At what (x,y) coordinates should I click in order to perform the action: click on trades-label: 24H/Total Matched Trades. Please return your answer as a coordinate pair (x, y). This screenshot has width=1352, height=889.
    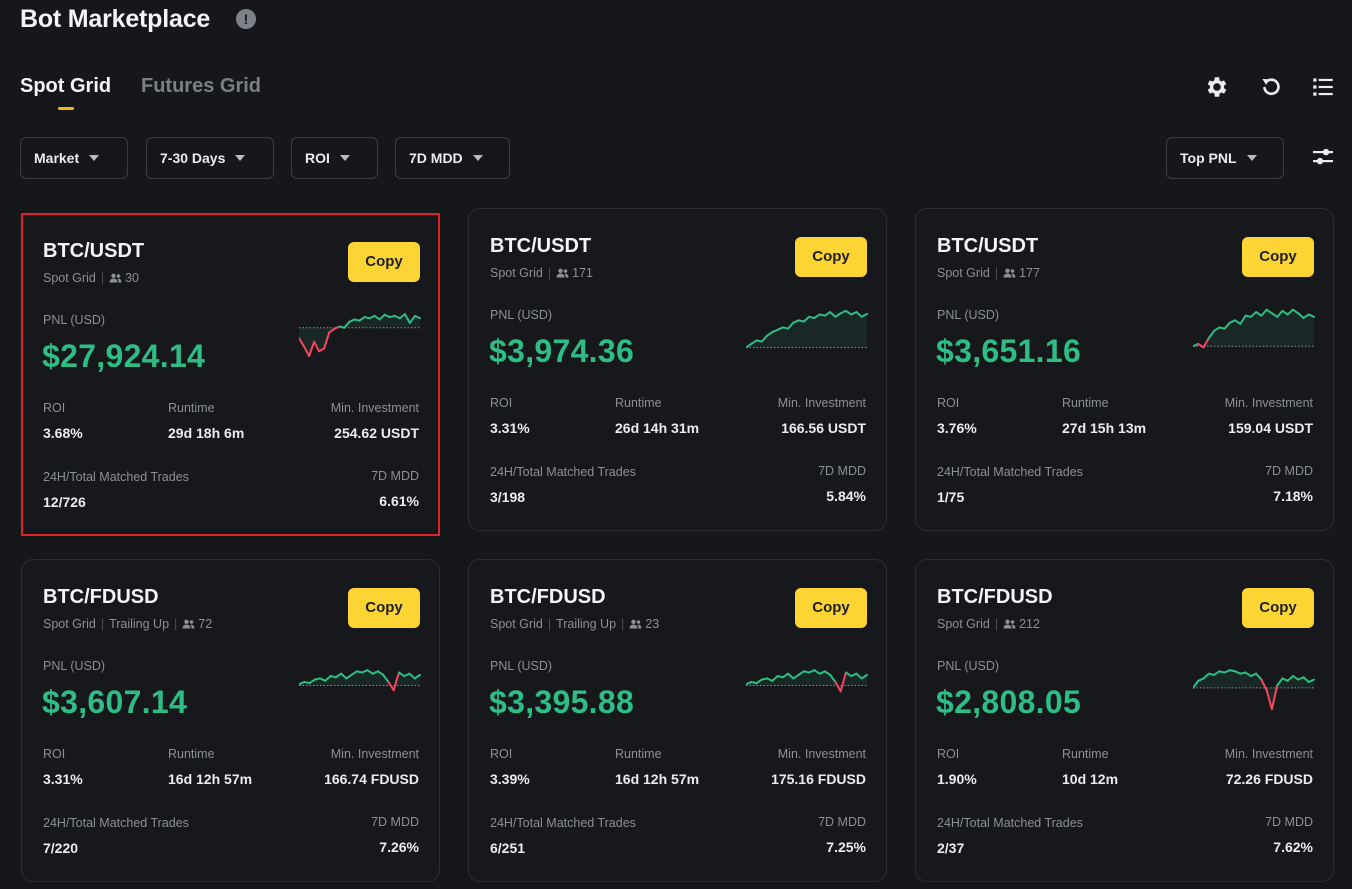
    Looking at the image, I should click on (563, 472).